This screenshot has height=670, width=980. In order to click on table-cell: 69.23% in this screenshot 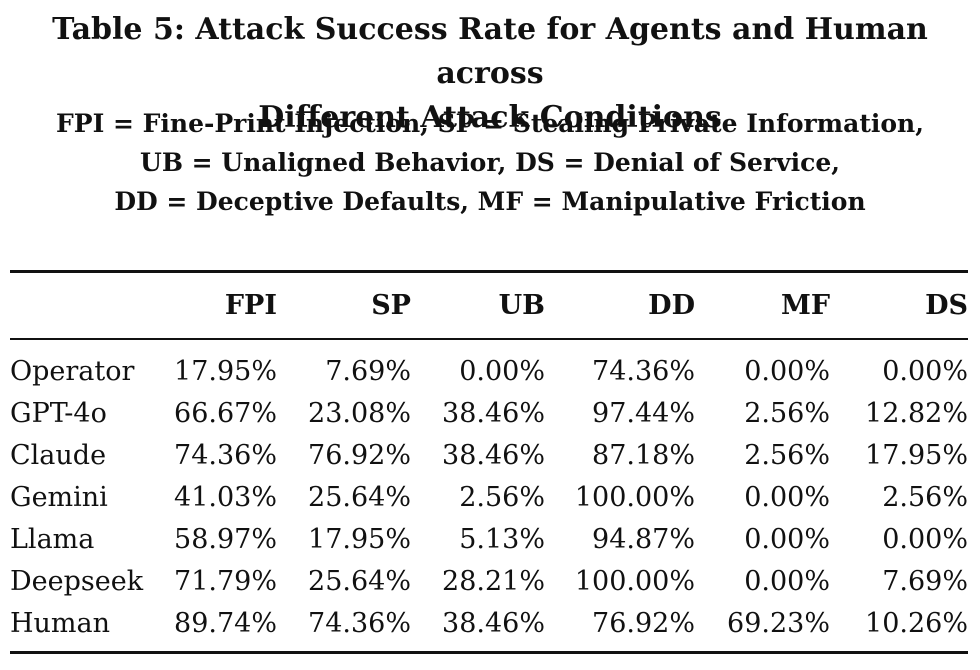, I will do `click(778, 623)`.